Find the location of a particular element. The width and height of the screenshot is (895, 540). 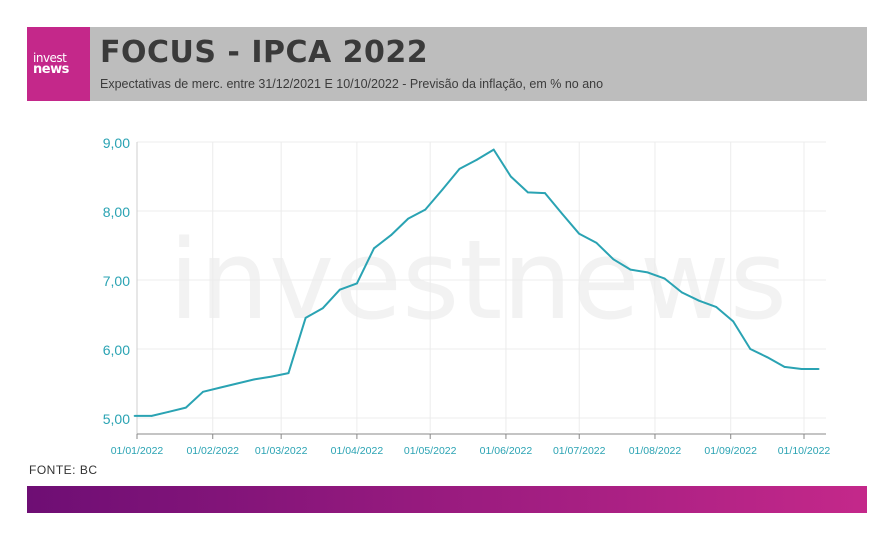

logo-line-1: invest is located at coordinates (50, 58).